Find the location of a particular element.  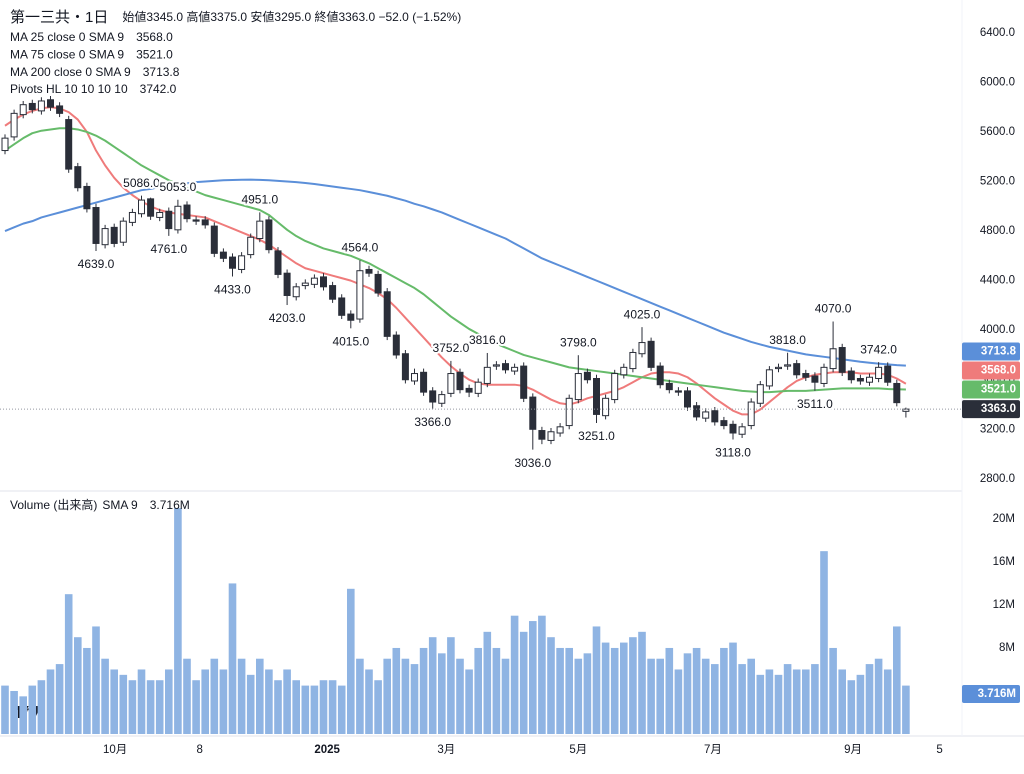

pivot-label: 4639.0 is located at coordinates (96, 264).